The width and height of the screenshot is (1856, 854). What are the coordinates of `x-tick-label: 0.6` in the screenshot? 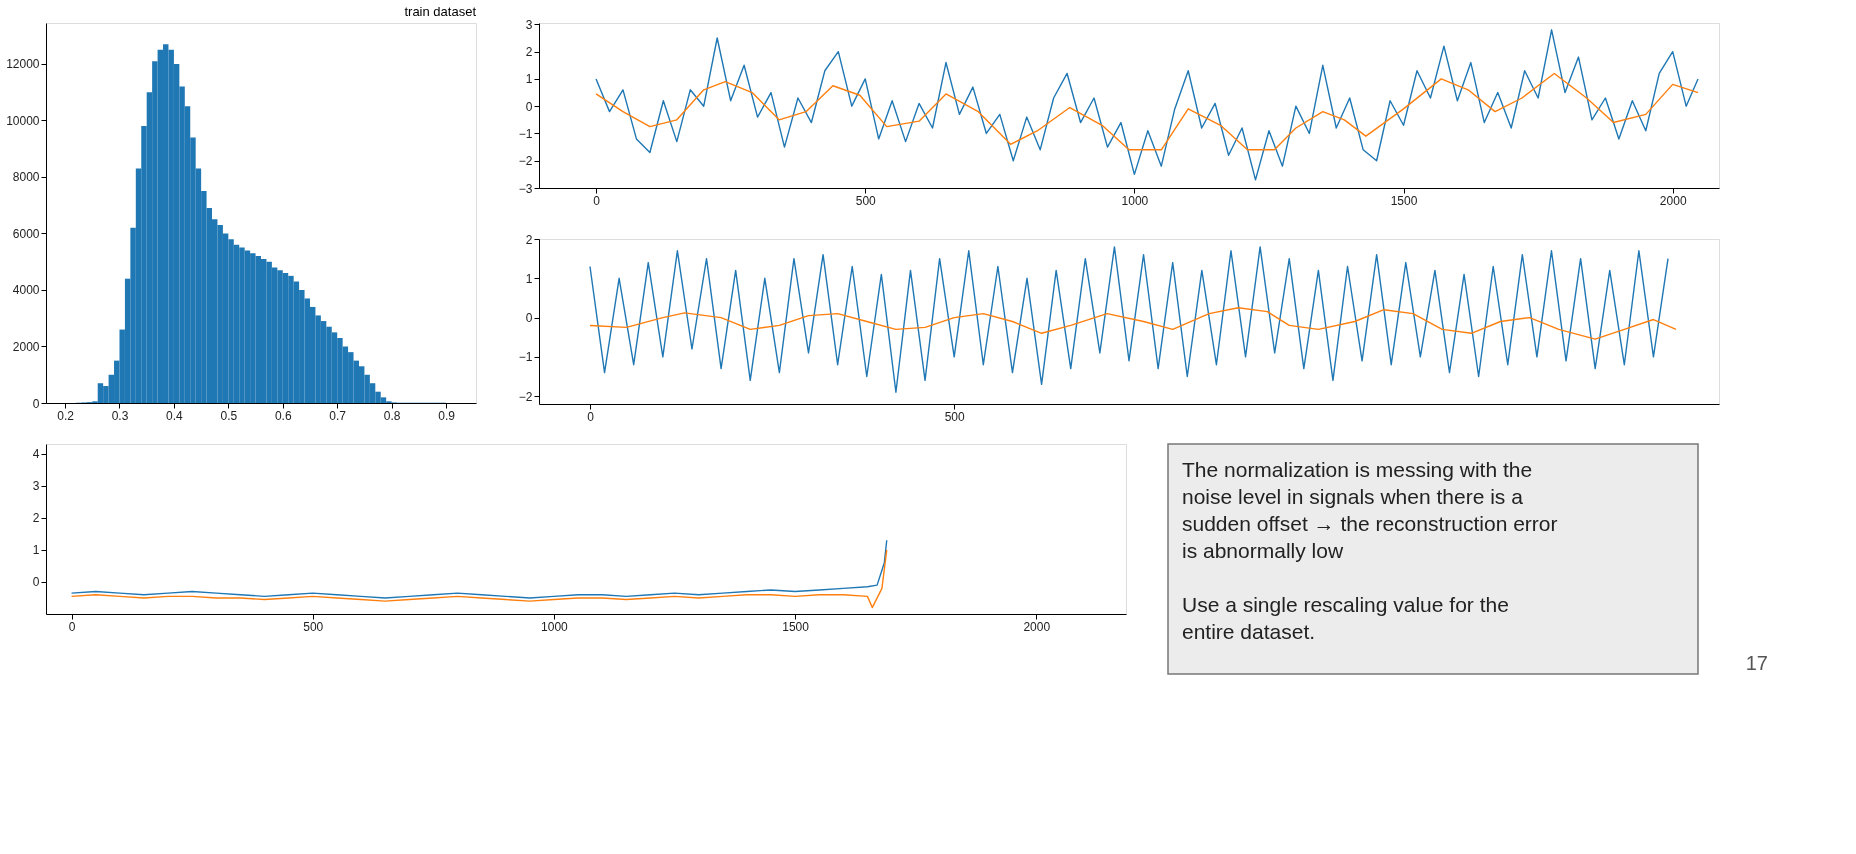 It's located at (283, 415).